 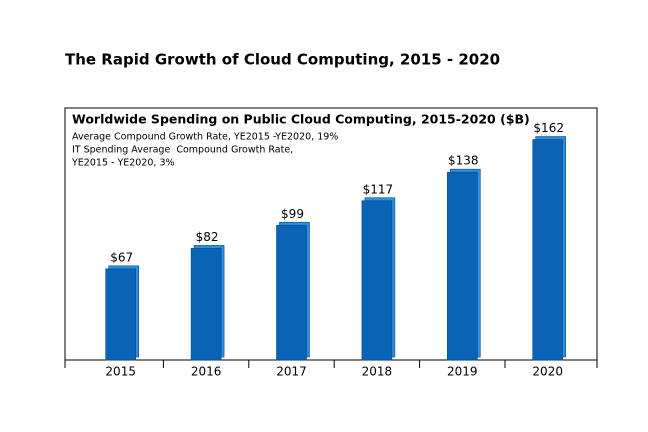 What do you see at coordinates (378, 189) in the screenshot?
I see `value-label: $117` at bounding box center [378, 189].